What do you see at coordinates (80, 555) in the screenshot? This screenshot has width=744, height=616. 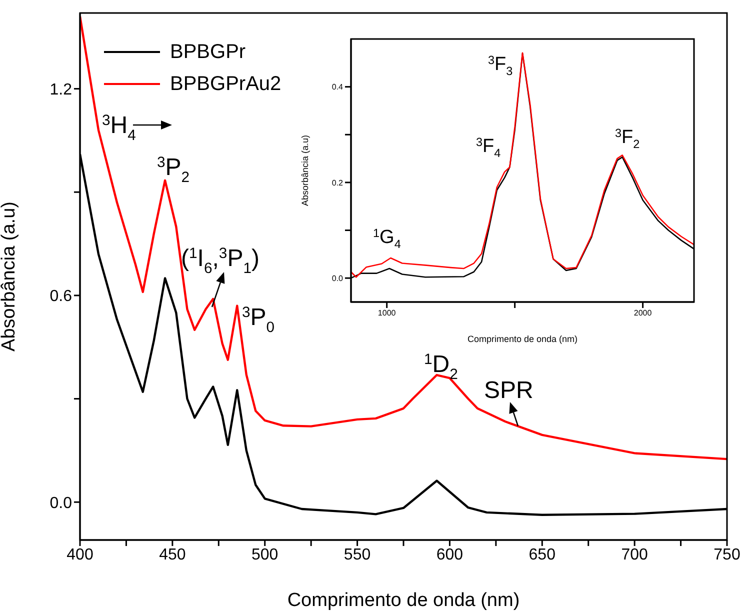 I see `x-tick-label: 400` at bounding box center [80, 555].